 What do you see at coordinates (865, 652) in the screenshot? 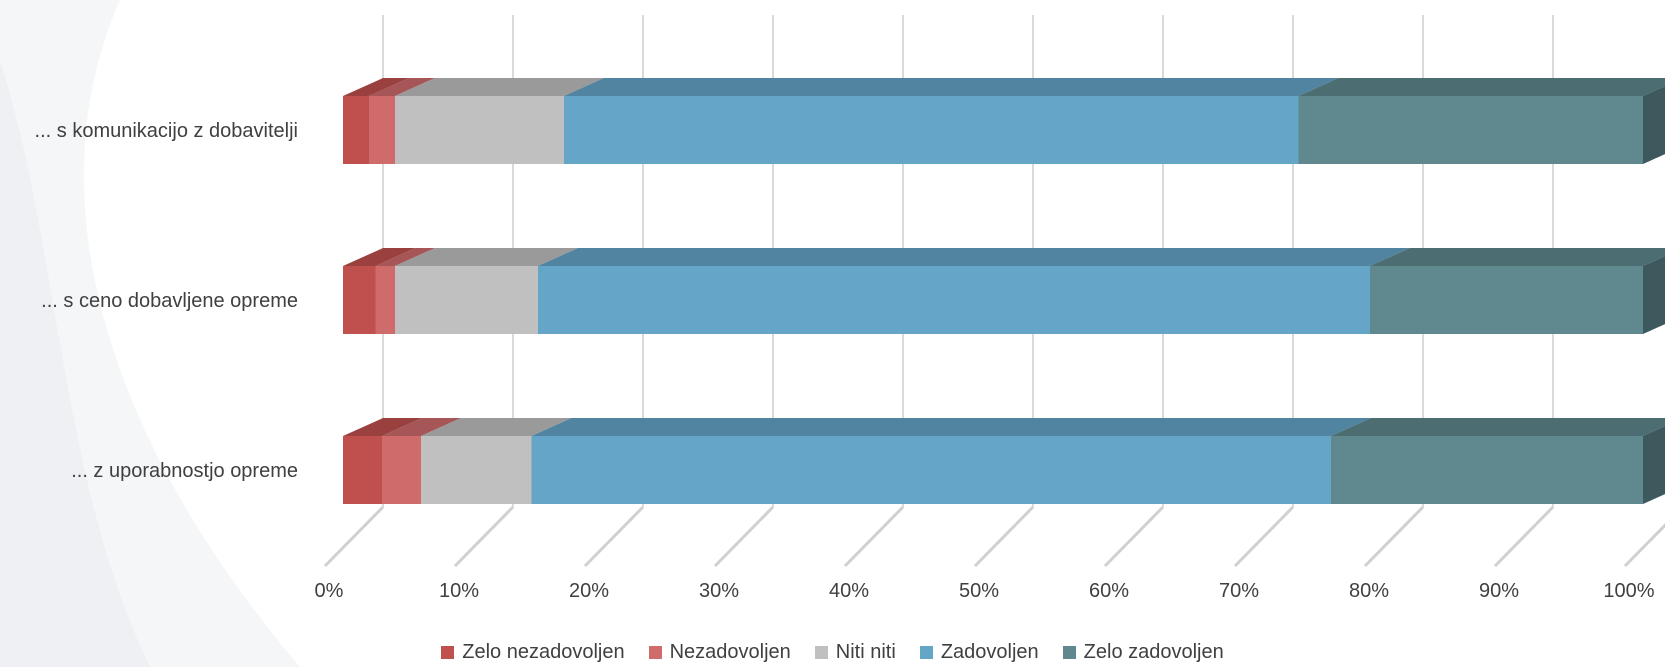
I see `legend-label: Niti niti` at bounding box center [865, 652].